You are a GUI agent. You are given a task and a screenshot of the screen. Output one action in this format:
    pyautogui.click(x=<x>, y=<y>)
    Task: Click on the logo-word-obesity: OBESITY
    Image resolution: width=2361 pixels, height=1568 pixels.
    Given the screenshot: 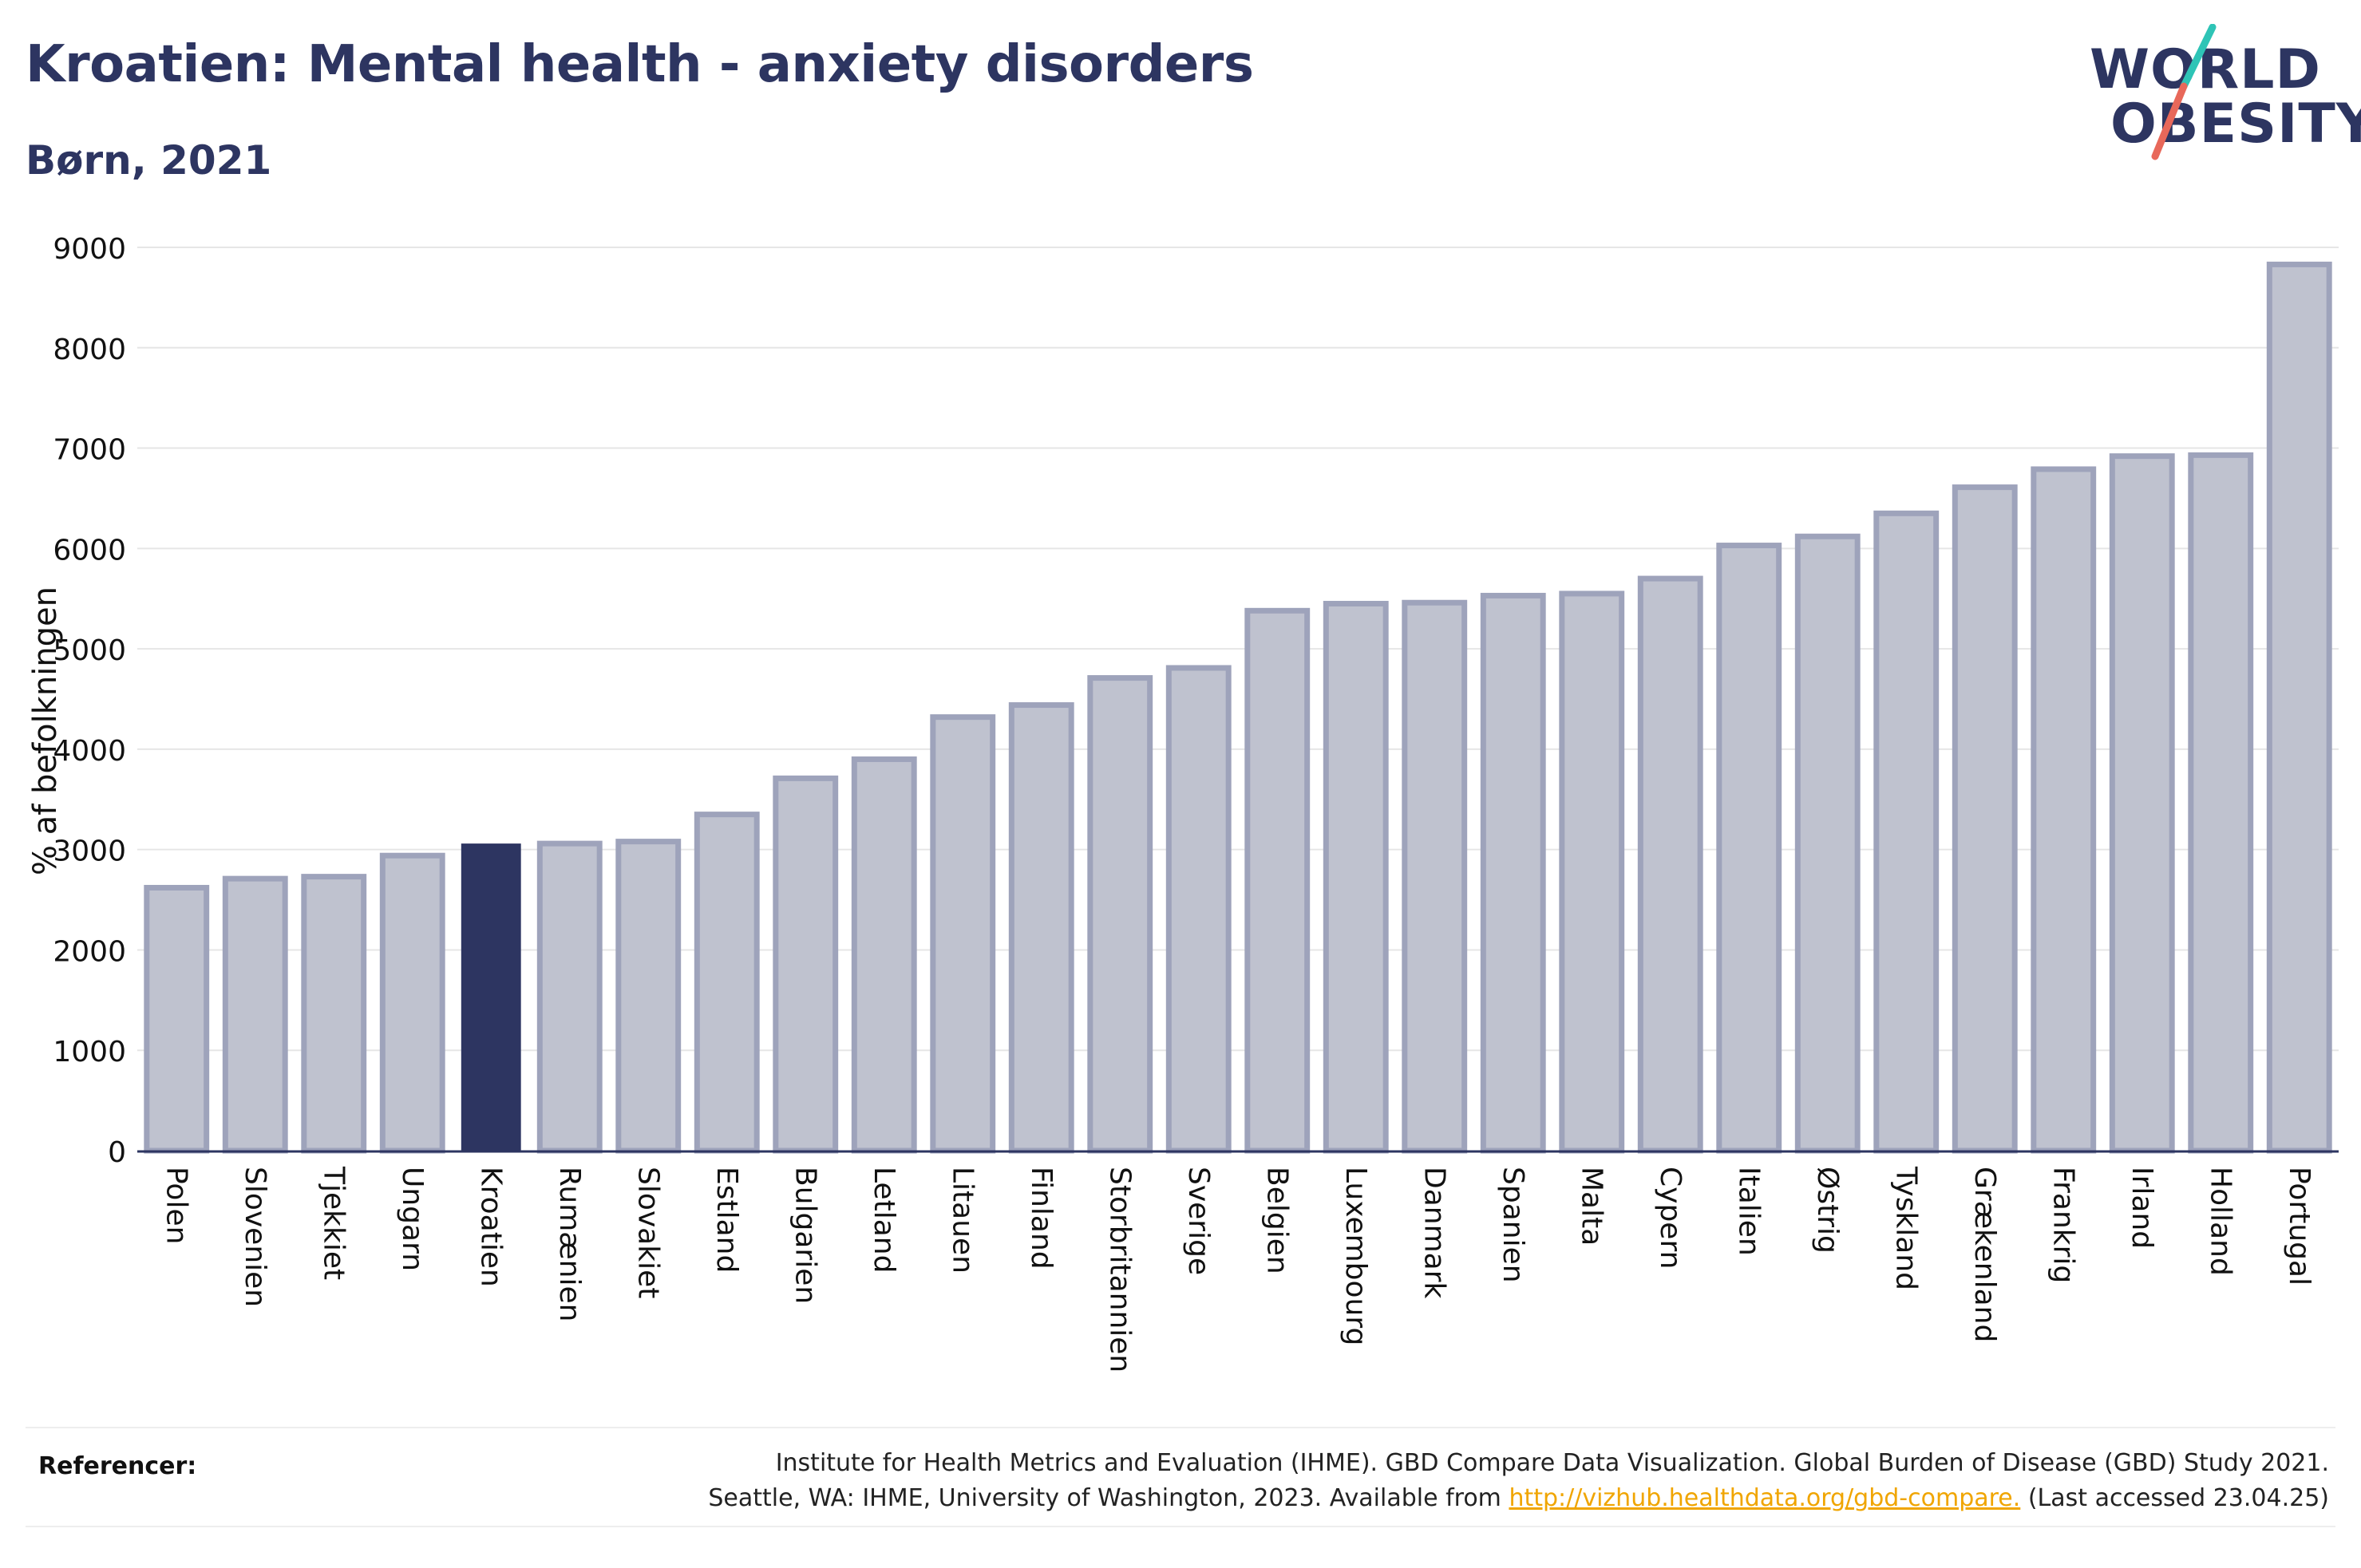 What is the action you would take?
    pyautogui.click(x=2235, y=124)
    